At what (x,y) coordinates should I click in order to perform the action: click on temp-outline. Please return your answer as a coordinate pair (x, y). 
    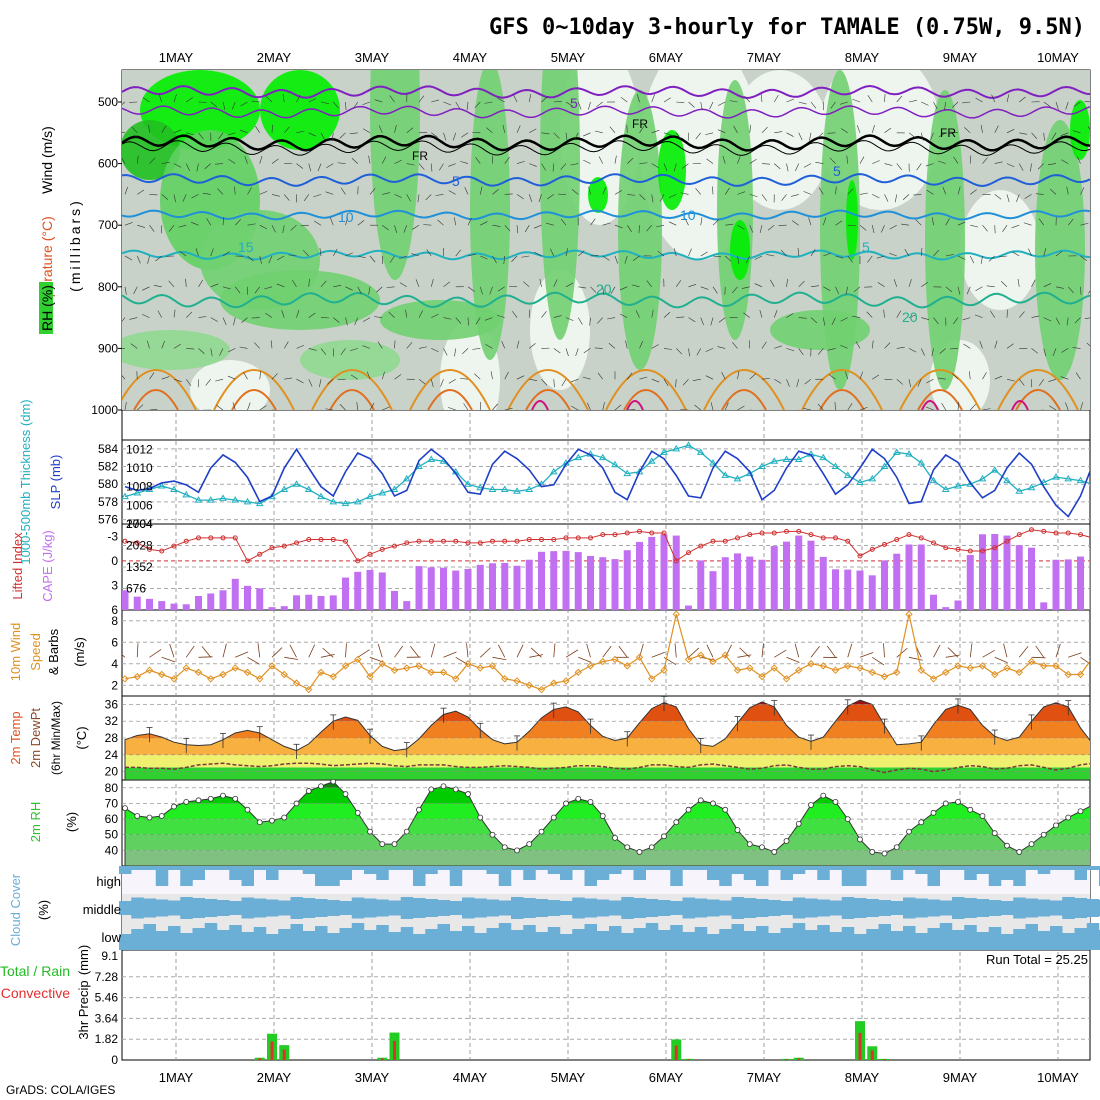
    Looking at the image, I should click on (607, 739).